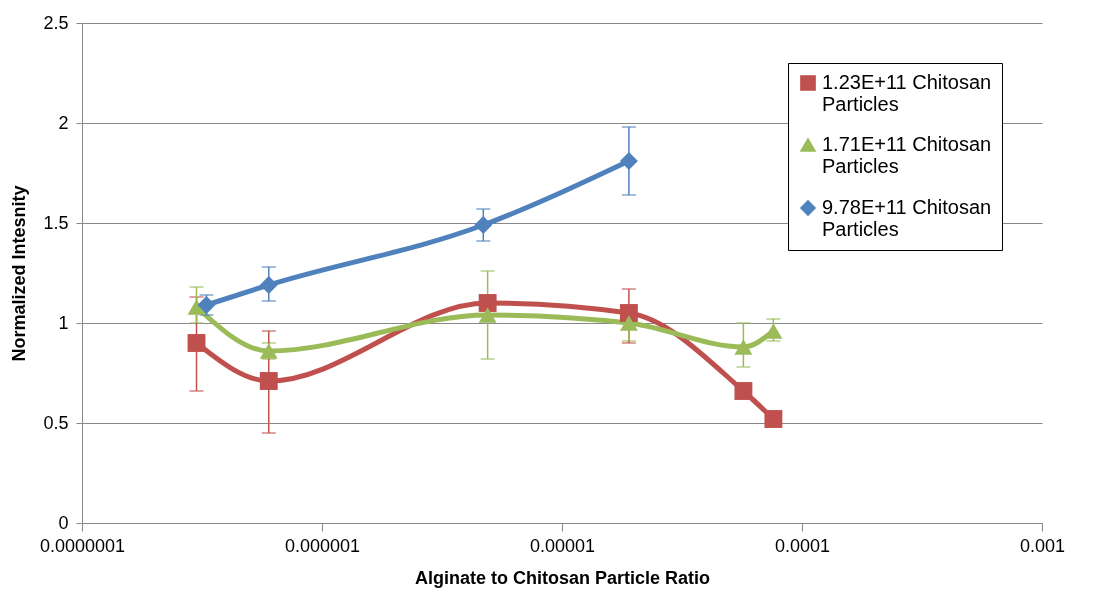 Image resolution: width=1096 pixels, height=609 pixels. What do you see at coordinates (907, 93) in the screenshot?
I see `legend-label: 1.23E+11 Chitosan Particles` at bounding box center [907, 93].